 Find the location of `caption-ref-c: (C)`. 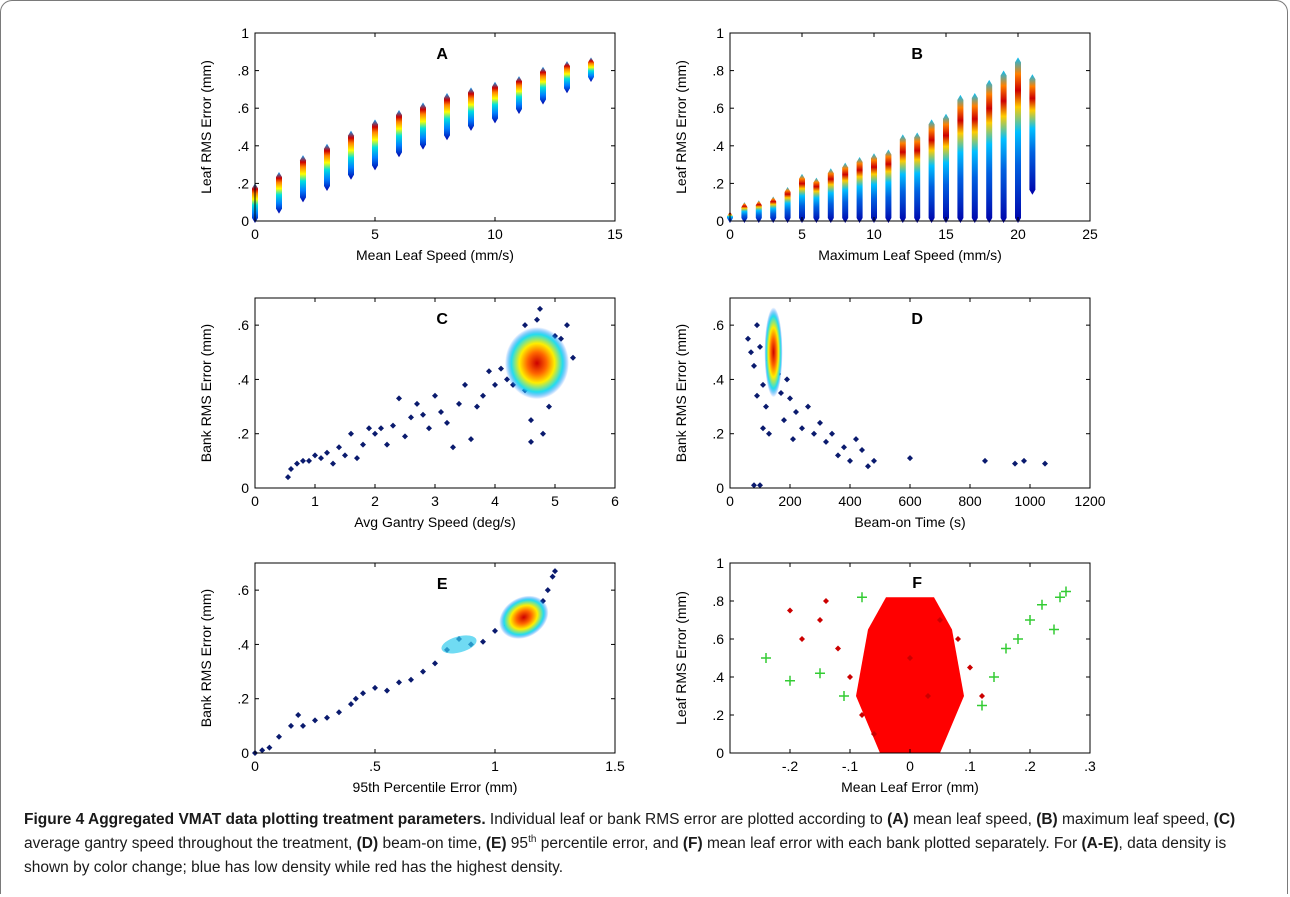

caption-ref-c: (C) is located at coordinates (1224, 819).